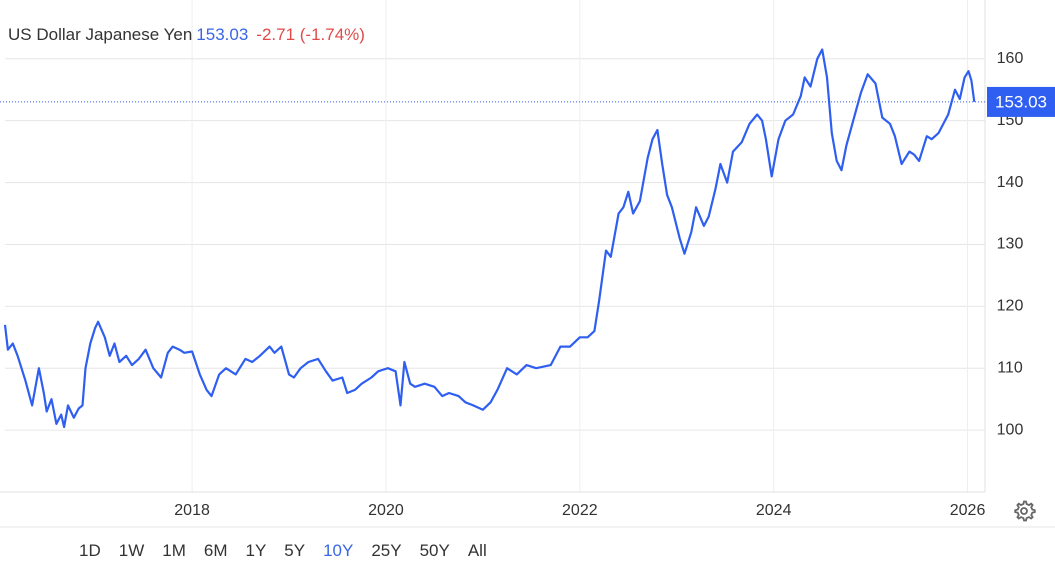 Image resolution: width=1055 pixels, height=564 pixels. What do you see at coordinates (386, 550) in the screenshot?
I see `range-button: 25Y` at bounding box center [386, 550].